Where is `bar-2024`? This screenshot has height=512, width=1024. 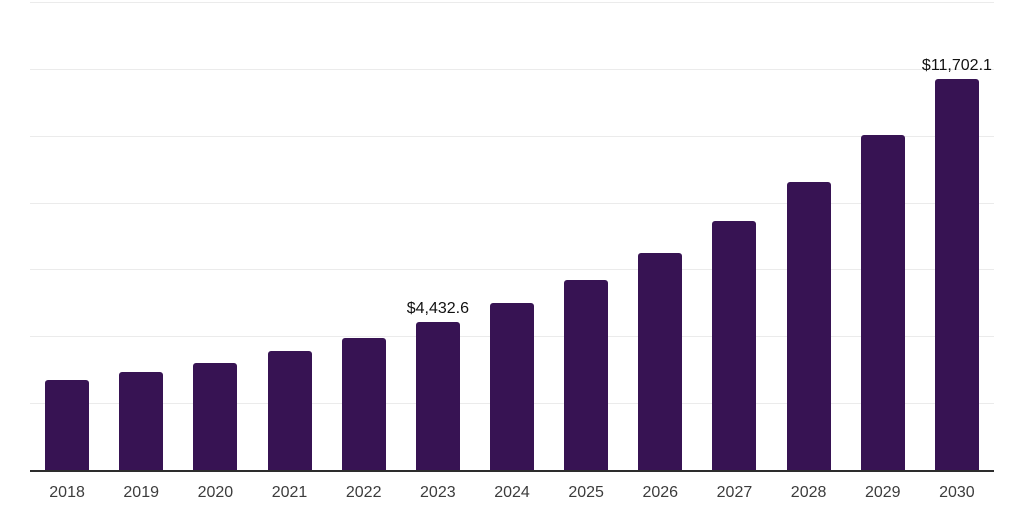 bar-2024 is located at coordinates (512, 386).